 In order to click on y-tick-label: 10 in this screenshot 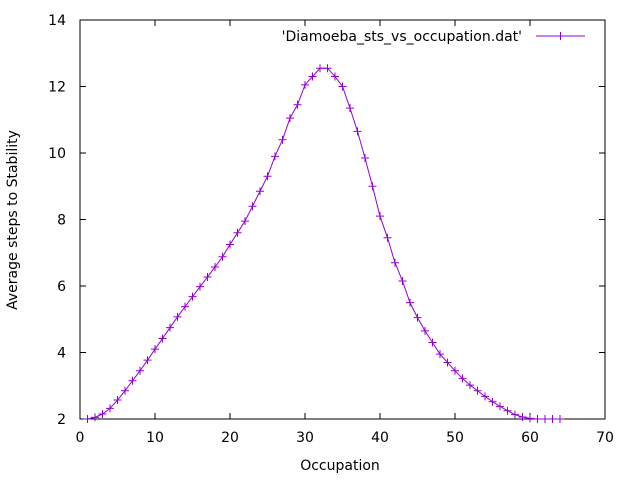, I will do `click(57, 154)`.